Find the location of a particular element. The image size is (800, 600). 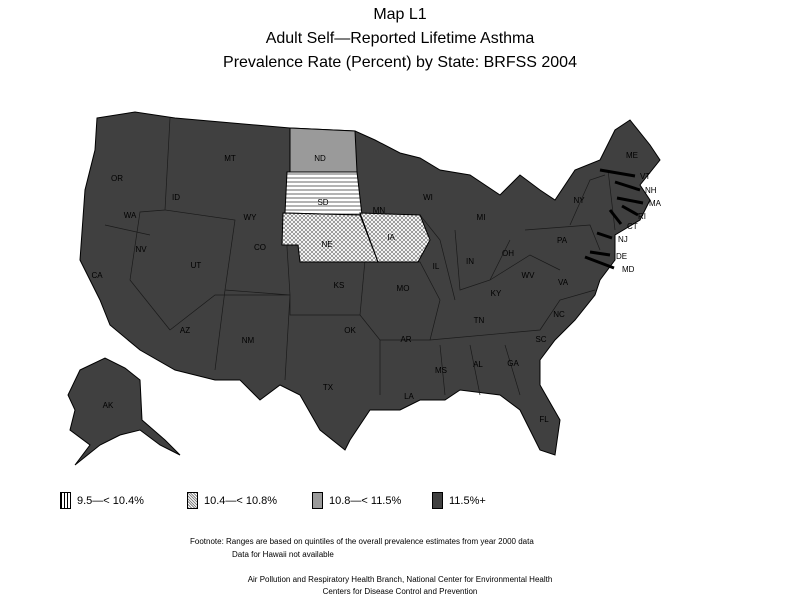

state-label-WI: WI is located at coordinates (428, 197).